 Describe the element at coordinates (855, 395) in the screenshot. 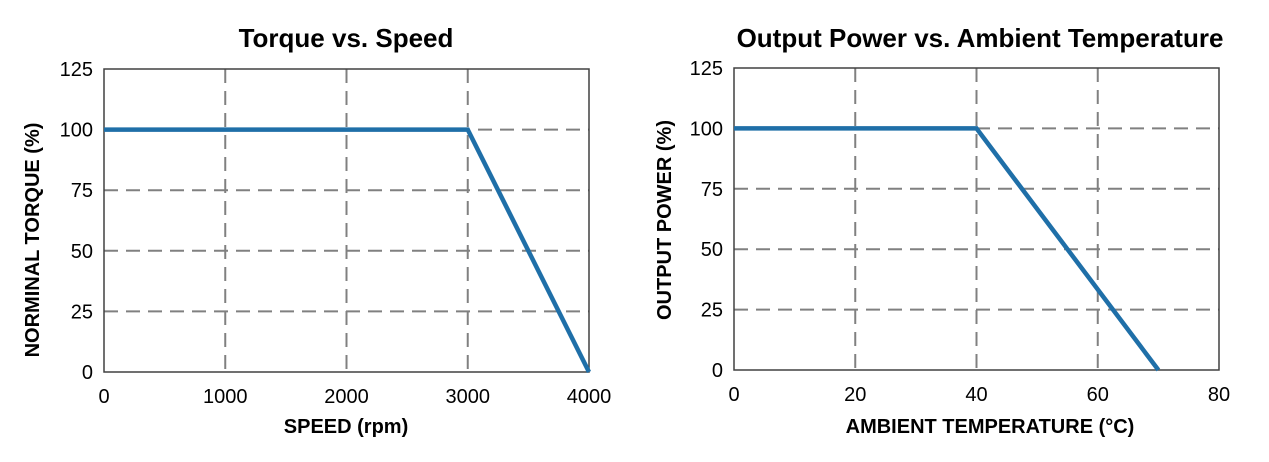

I see `x-tick-label: 20` at that location.